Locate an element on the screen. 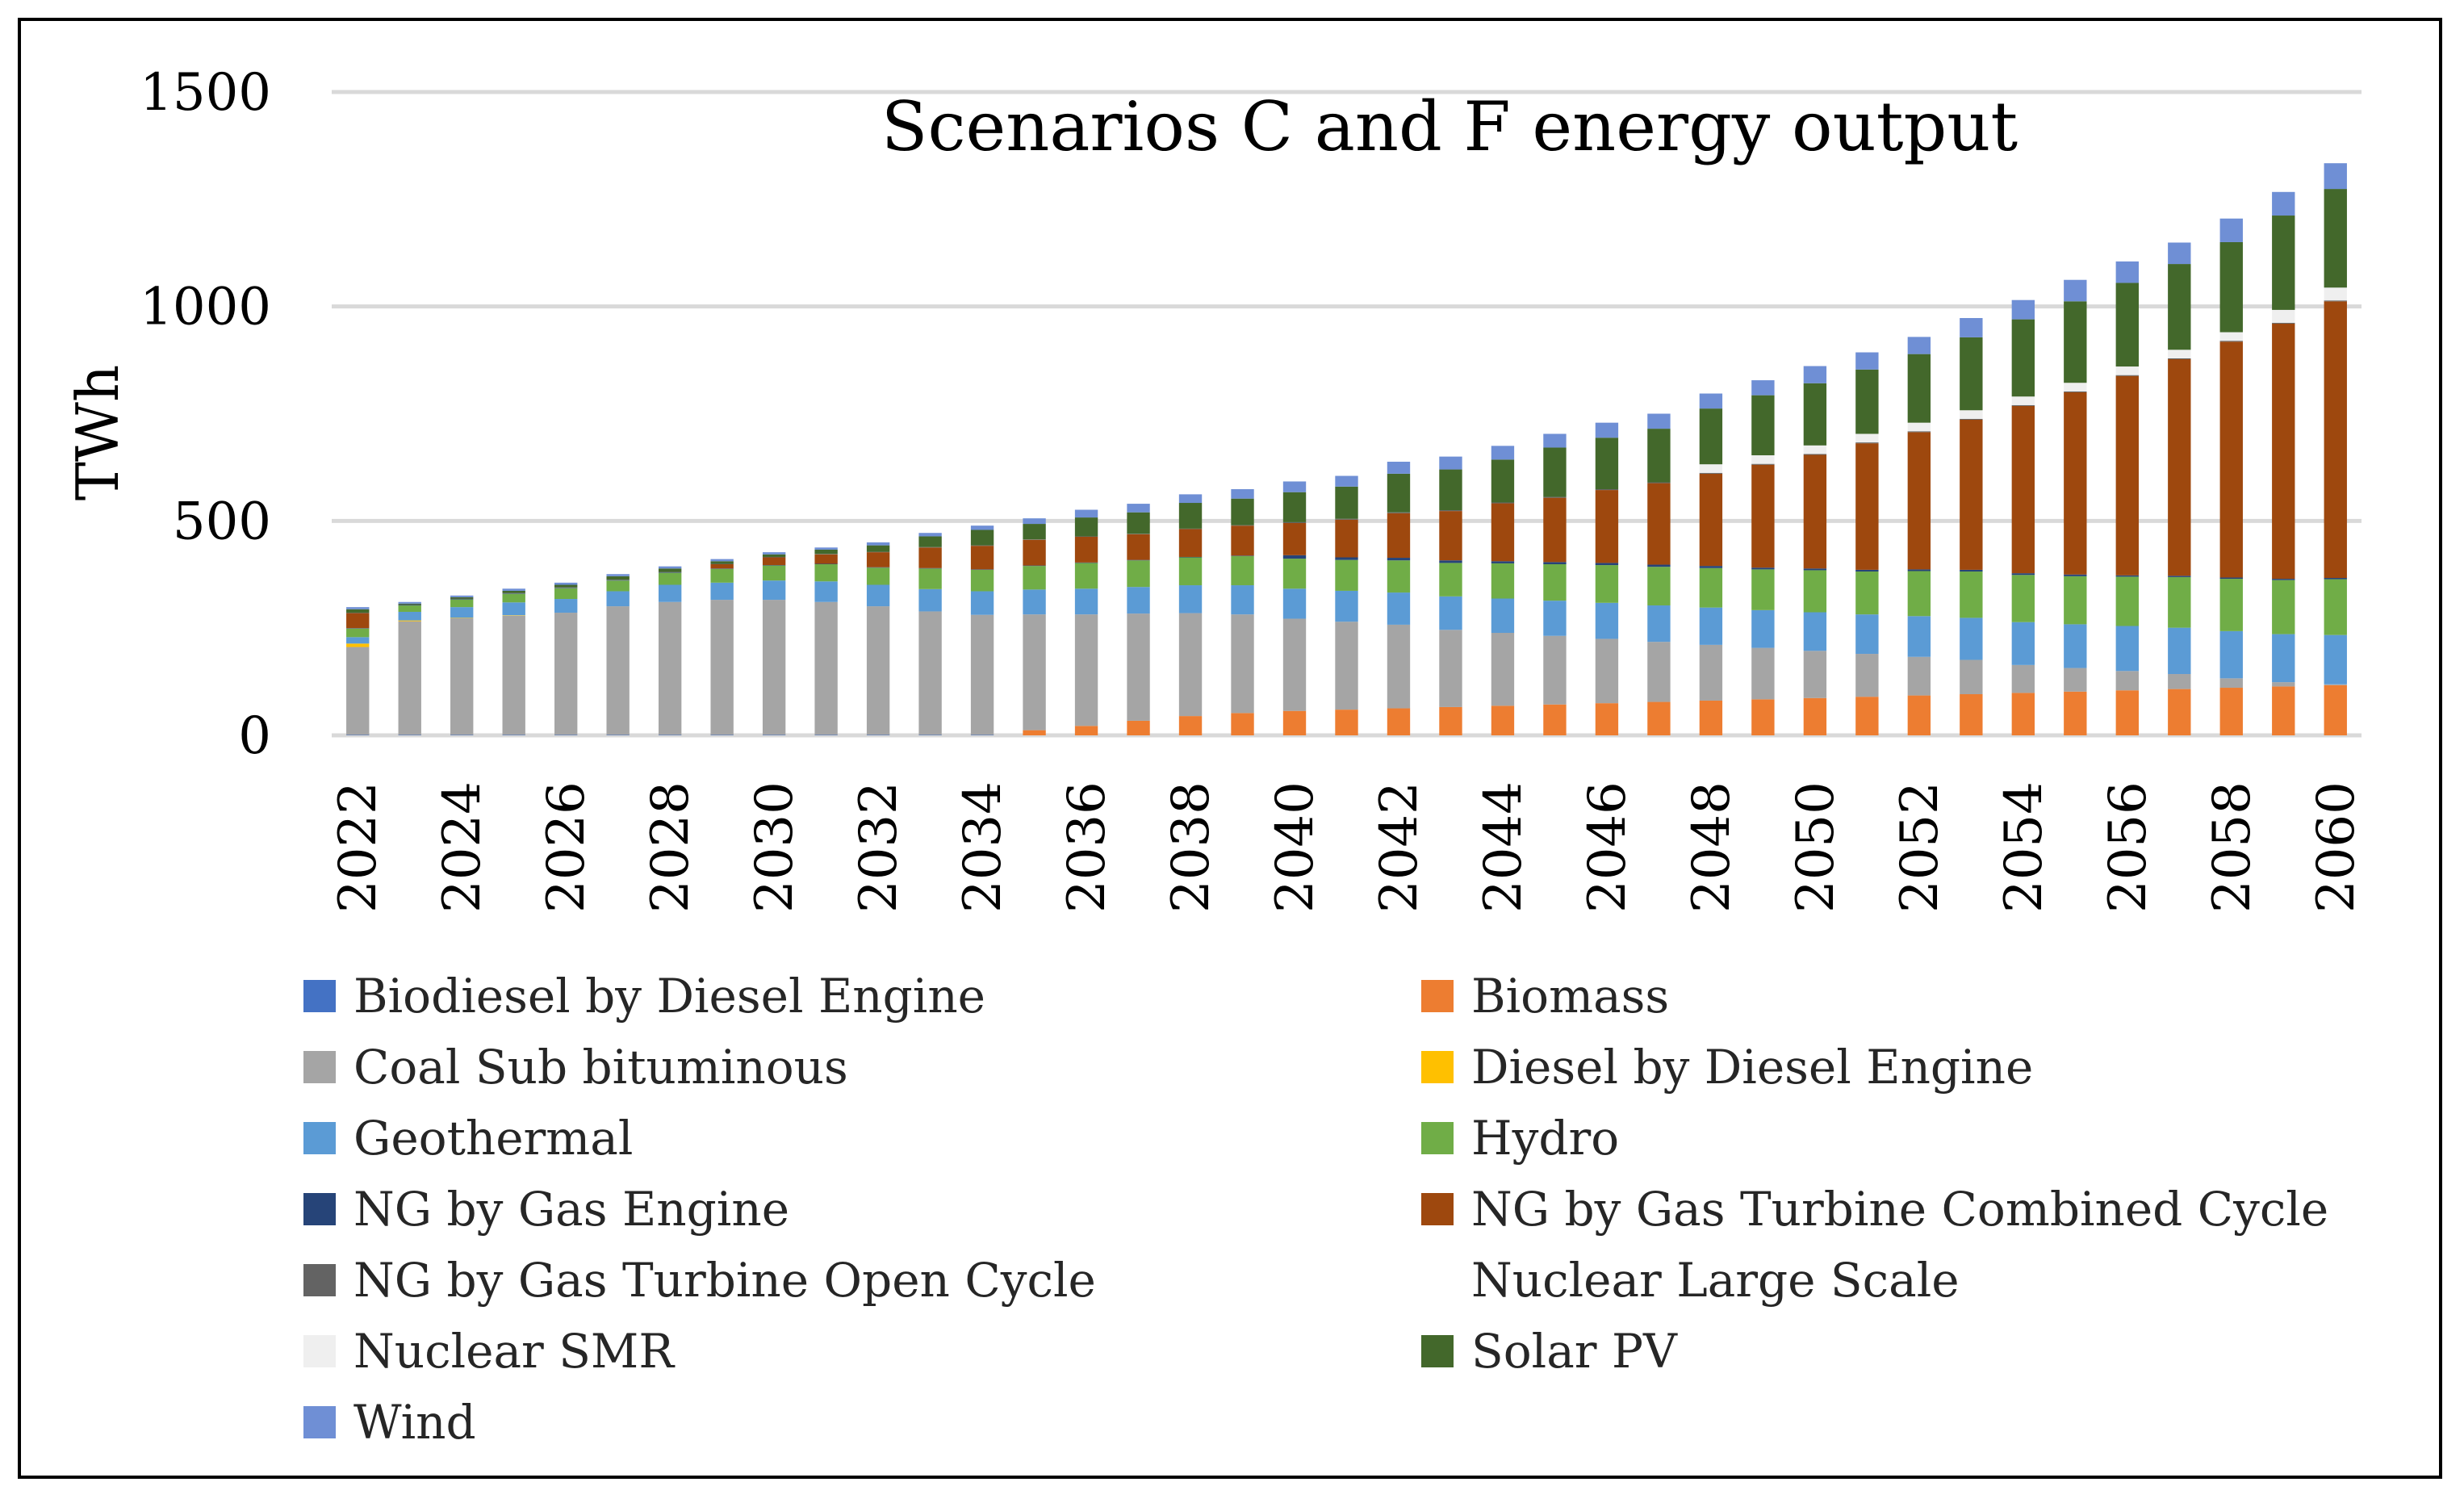 The width and height of the screenshot is (2464, 1503). x-tick-label: 2038 is located at coordinates (1191, 847).